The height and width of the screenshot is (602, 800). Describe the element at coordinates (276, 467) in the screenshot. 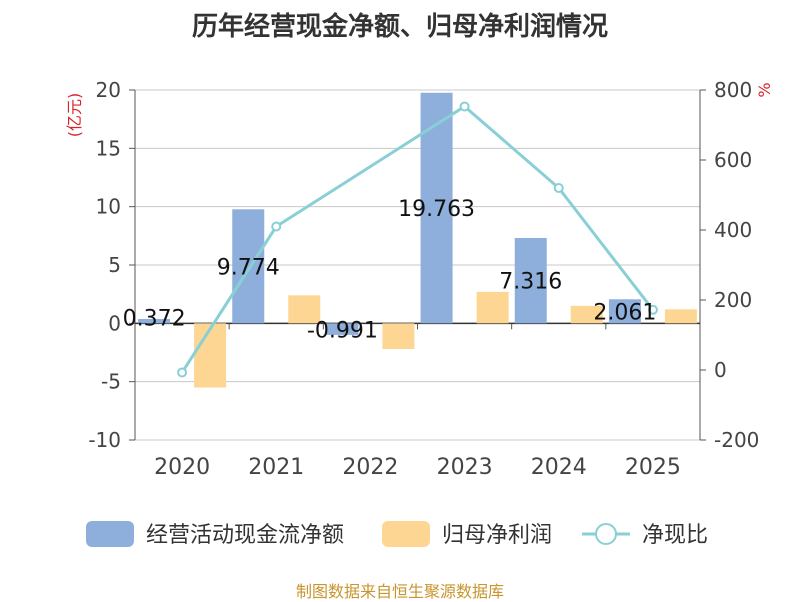

I see `x-tick-label: 2021` at that location.